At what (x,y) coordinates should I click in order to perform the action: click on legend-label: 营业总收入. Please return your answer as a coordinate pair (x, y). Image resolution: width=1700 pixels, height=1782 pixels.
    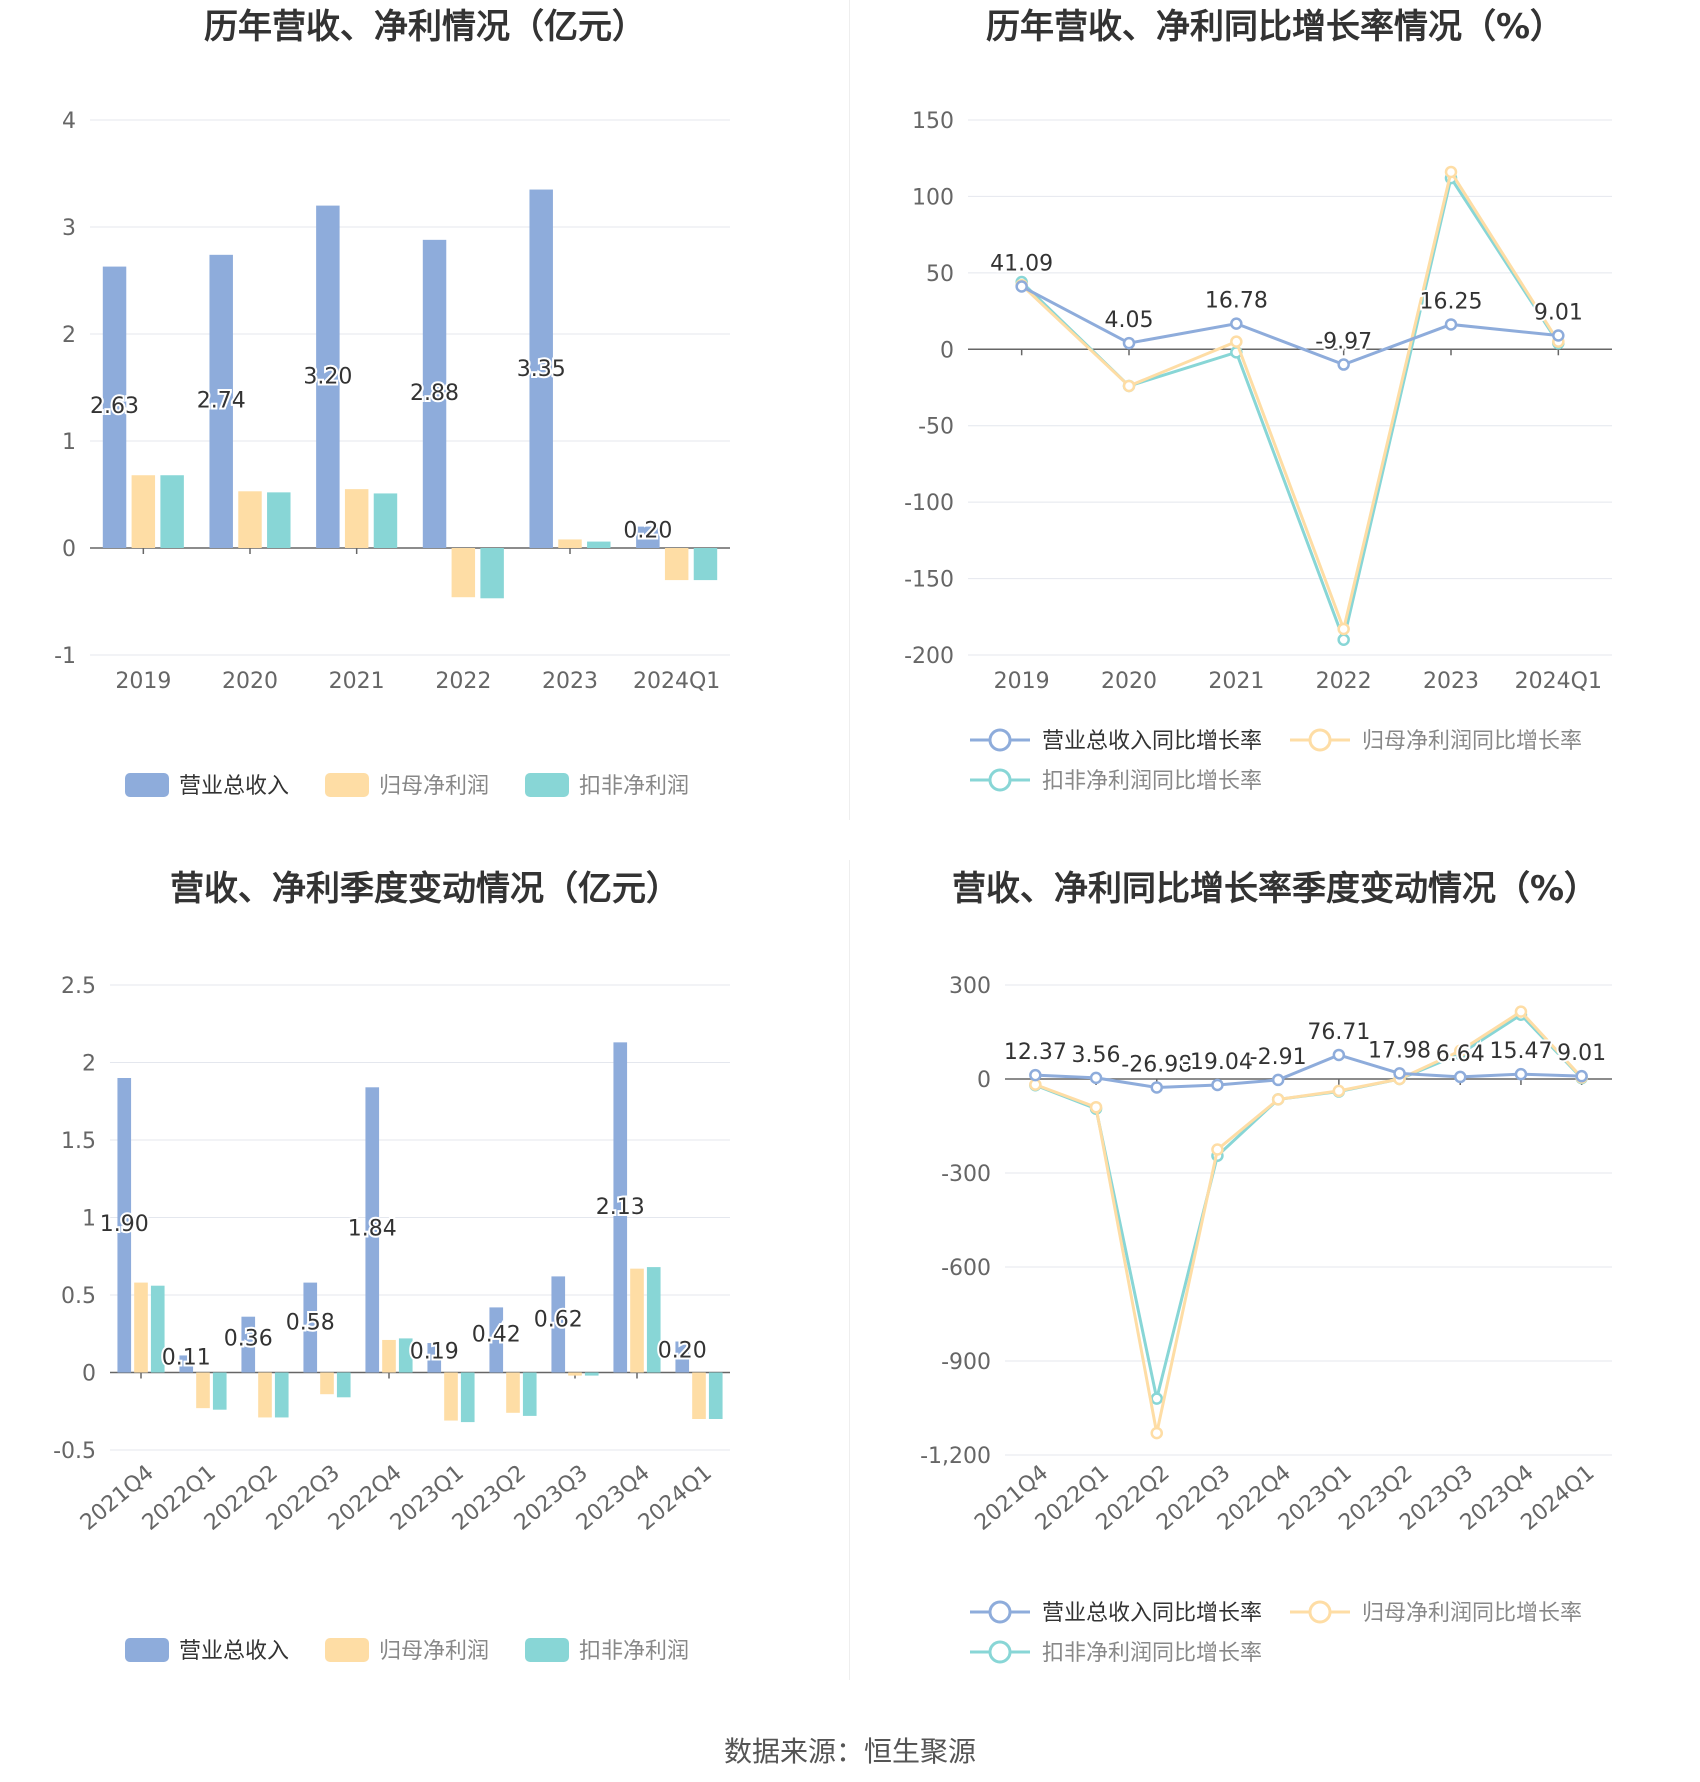
    Looking at the image, I should click on (234, 1651).